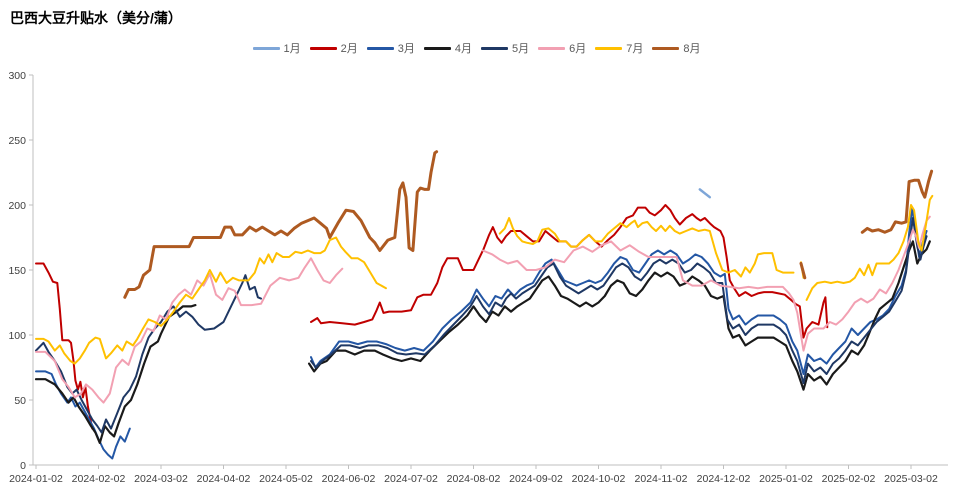  Describe the element at coordinates (17, 76) in the screenshot. I see `y-tick-label: 300` at that location.